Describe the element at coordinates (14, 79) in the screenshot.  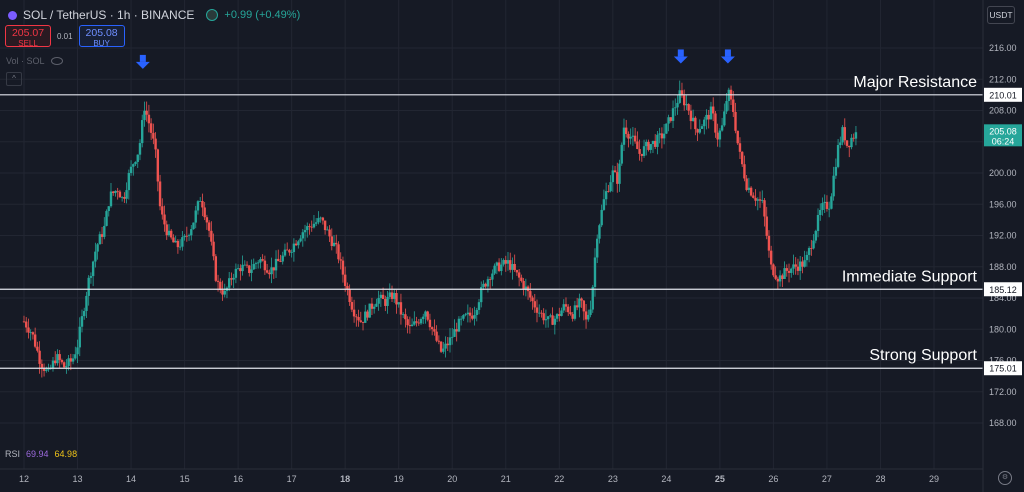
I see `collapse-chevron-icon: ^` at that location.